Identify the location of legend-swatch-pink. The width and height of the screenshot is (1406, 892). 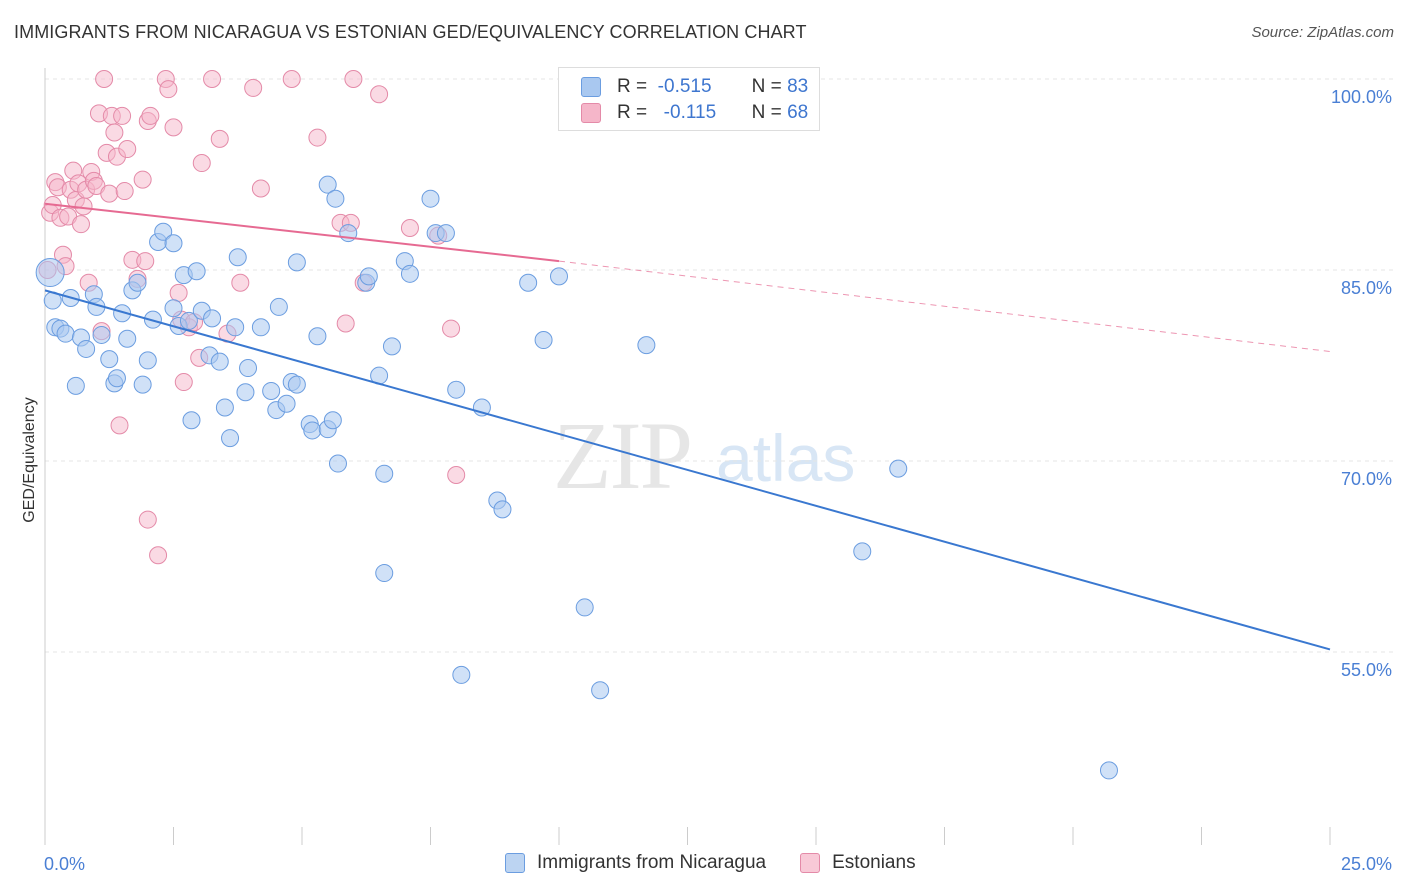
(591, 113).